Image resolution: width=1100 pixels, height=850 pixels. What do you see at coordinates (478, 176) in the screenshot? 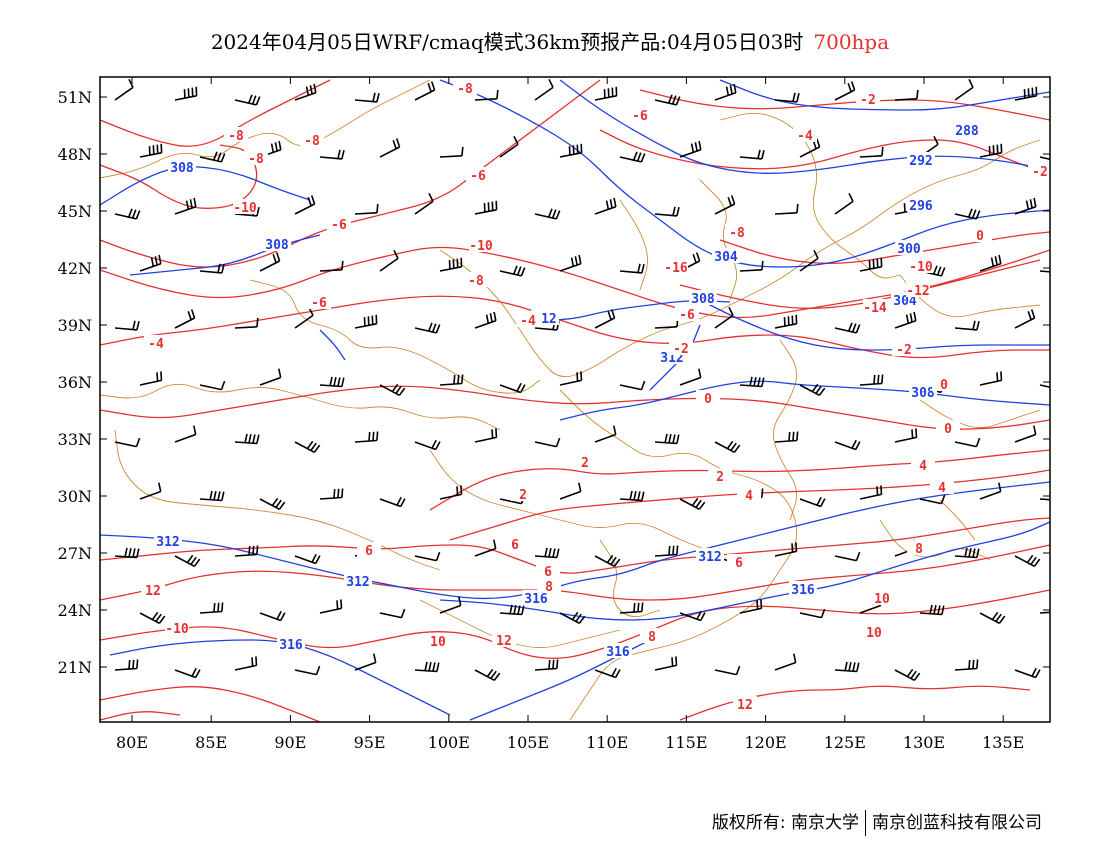
I see `temperature-label: -6` at bounding box center [478, 176].